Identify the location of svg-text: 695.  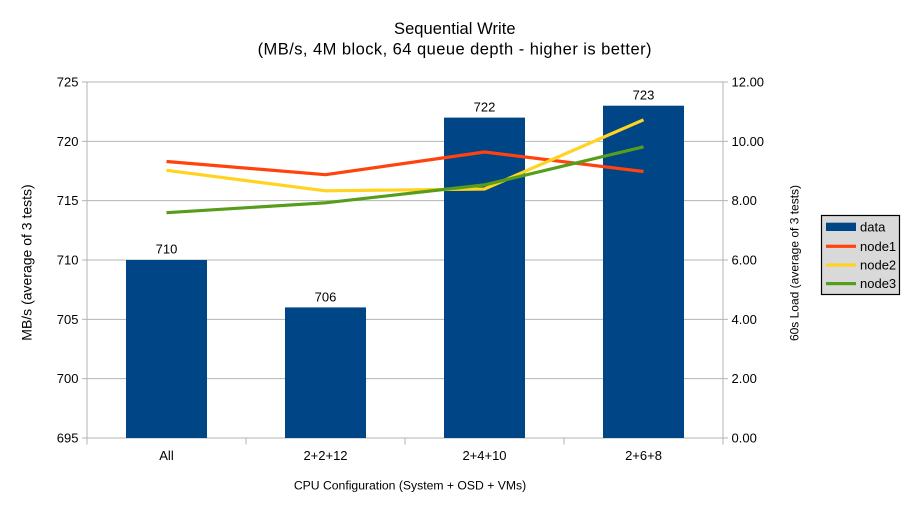
(68, 438).